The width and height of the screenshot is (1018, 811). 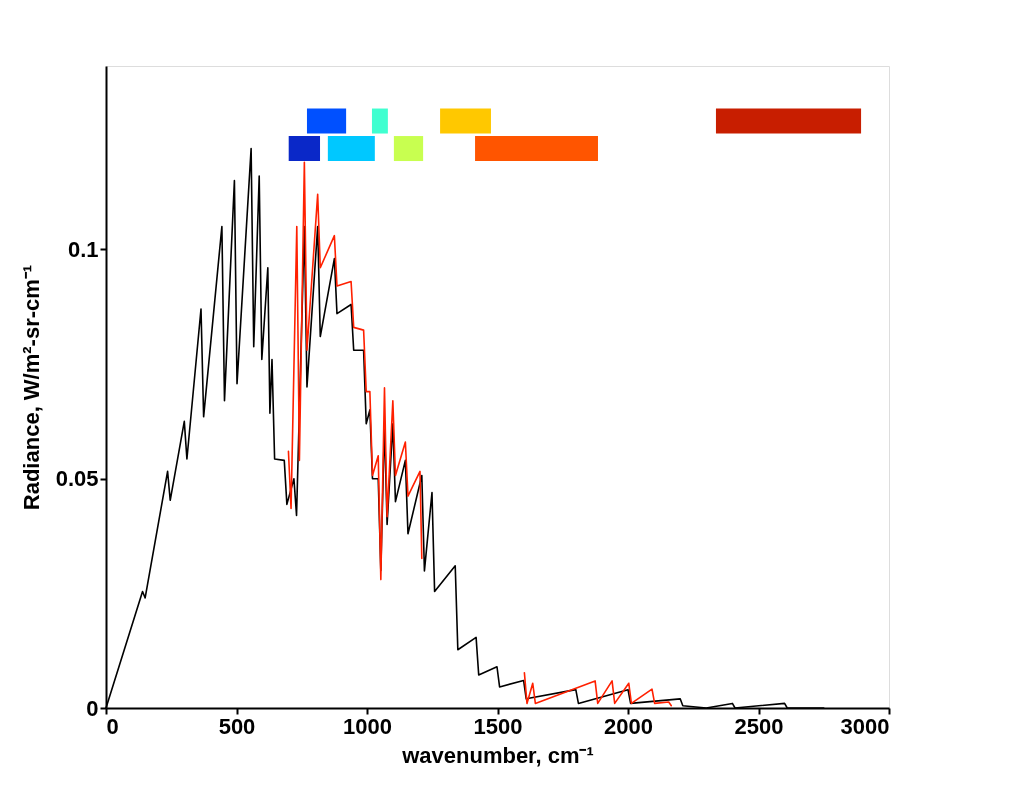 What do you see at coordinates (865, 726) in the screenshot?
I see `x-tick-label: 3000` at bounding box center [865, 726].